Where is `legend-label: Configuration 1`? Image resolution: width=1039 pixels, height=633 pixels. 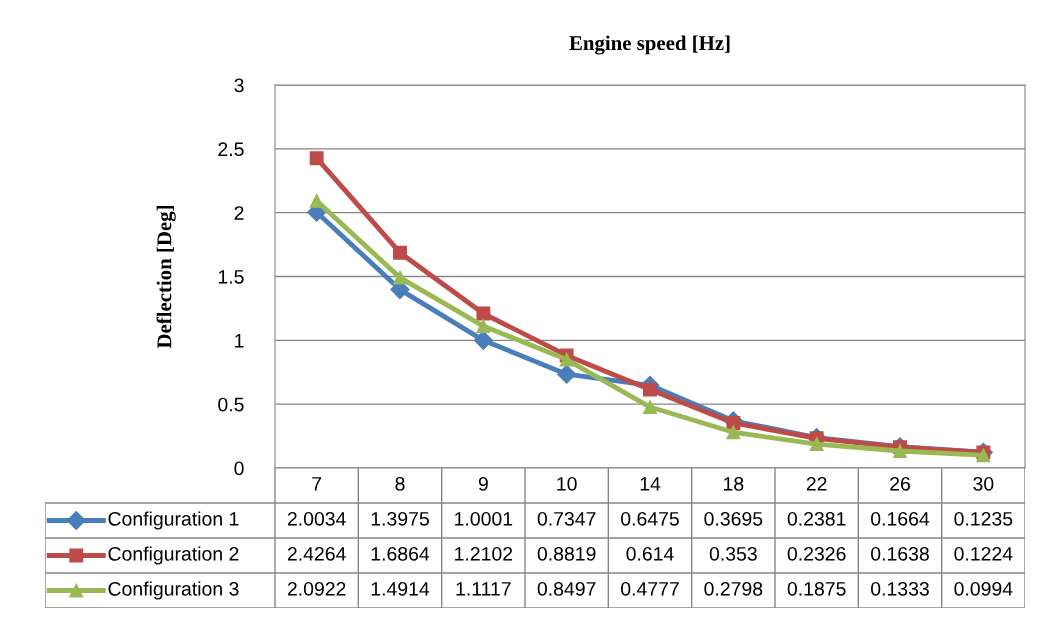 legend-label: Configuration 1 is located at coordinates (173, 520).